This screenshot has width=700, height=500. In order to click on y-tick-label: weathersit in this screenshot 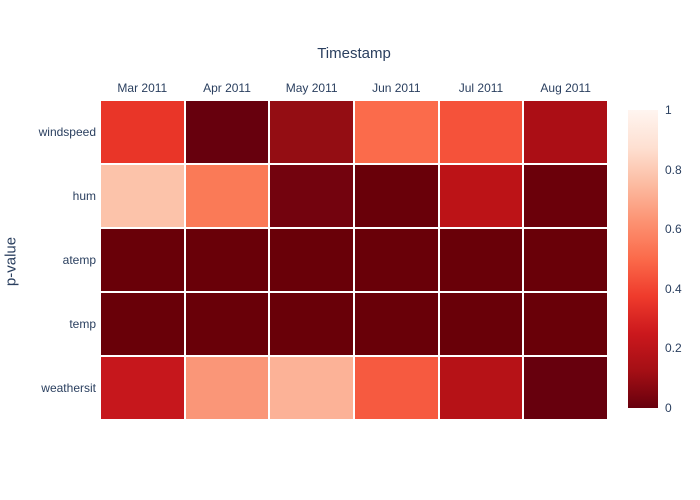, I will do `click(68, 388)`.